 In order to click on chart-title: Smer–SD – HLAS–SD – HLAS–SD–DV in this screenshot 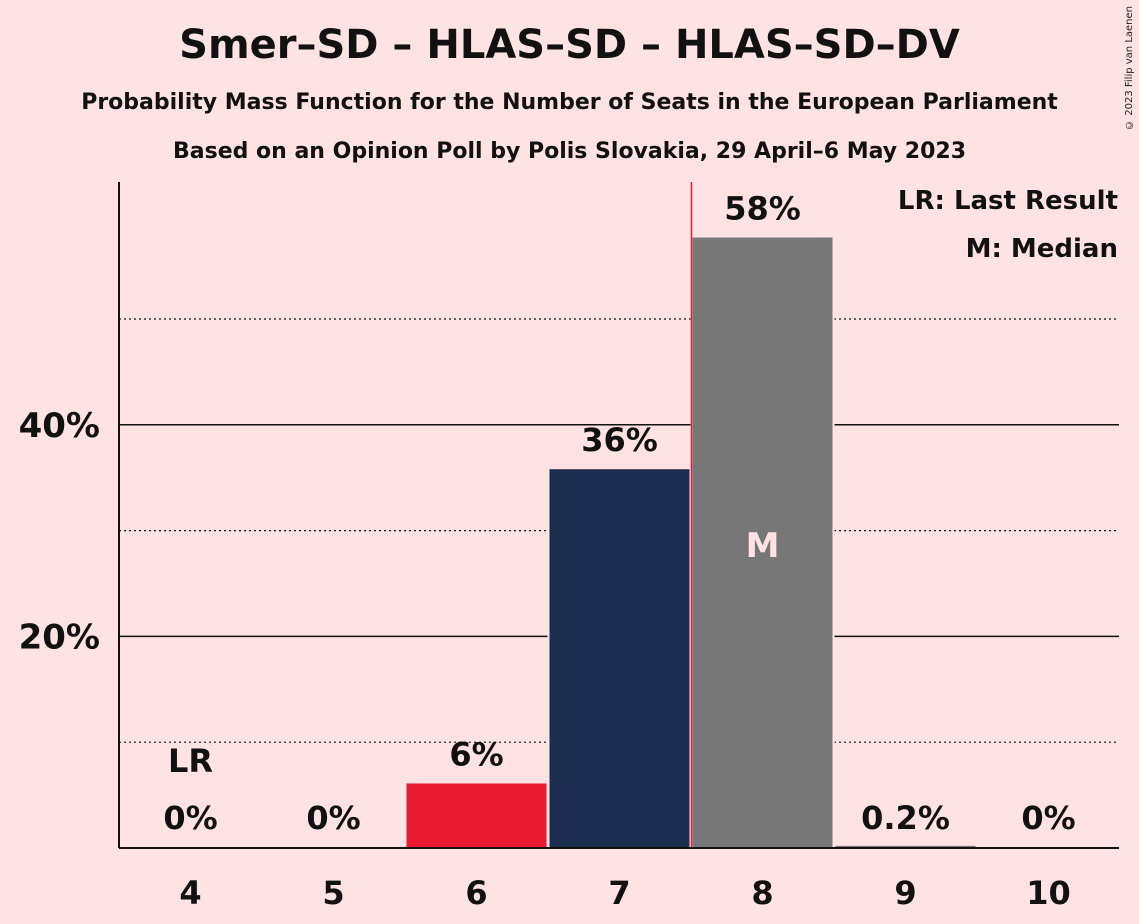, I will do `click(569, 45)`.